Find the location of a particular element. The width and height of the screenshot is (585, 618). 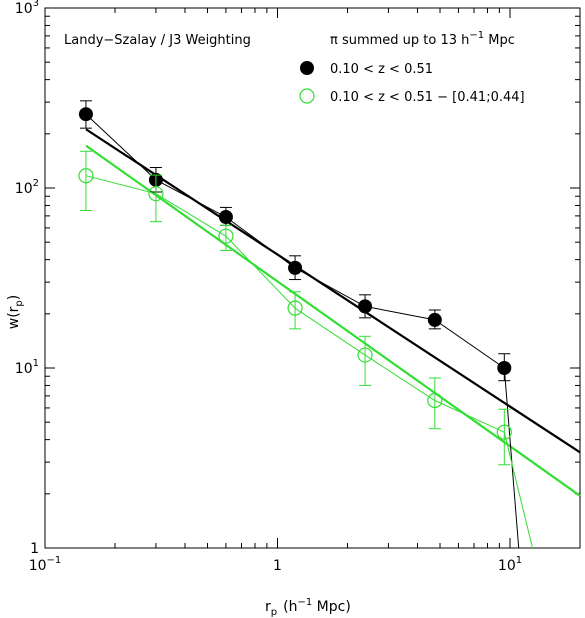

legend-marker-open is located at coordinates (307, 96).